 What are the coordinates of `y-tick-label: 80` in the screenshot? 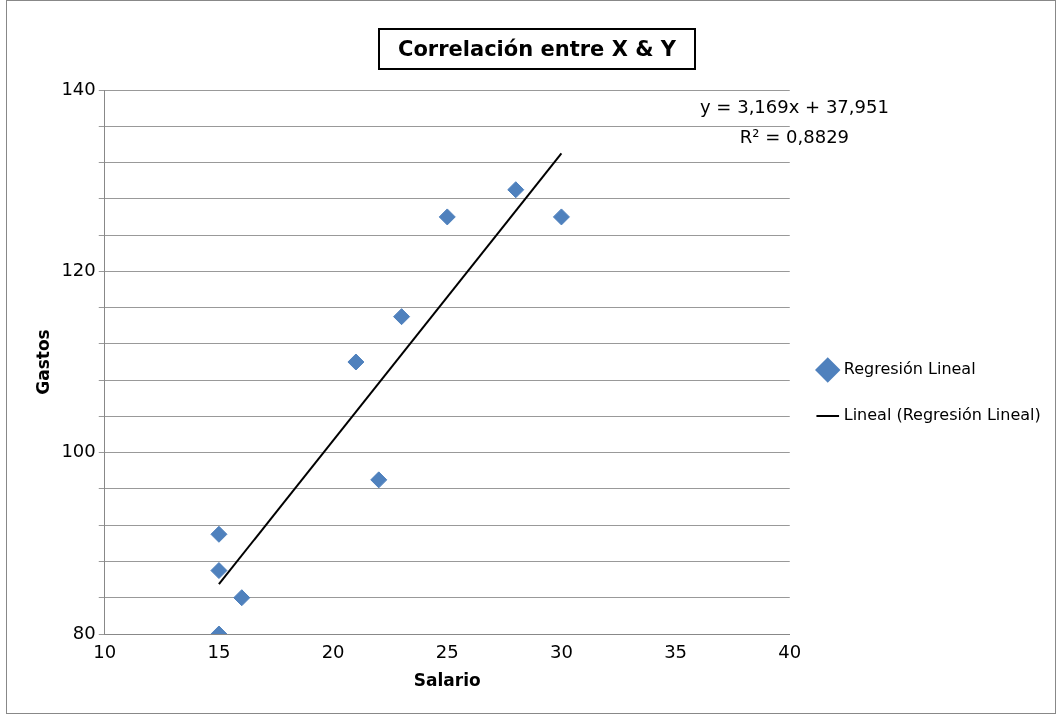 It's located at (84, 632).